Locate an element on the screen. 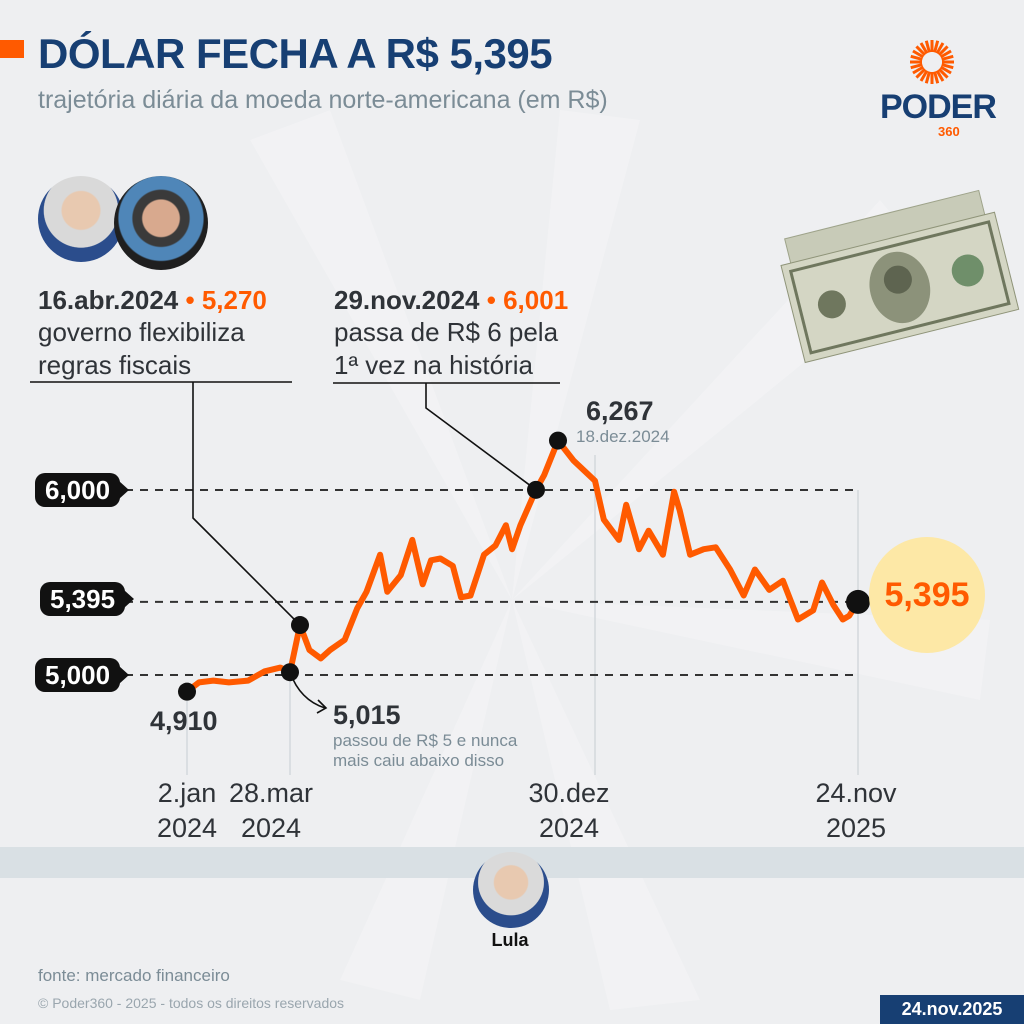  source-text: fonte: mercado financeiro is located at coordinates (134, 975).